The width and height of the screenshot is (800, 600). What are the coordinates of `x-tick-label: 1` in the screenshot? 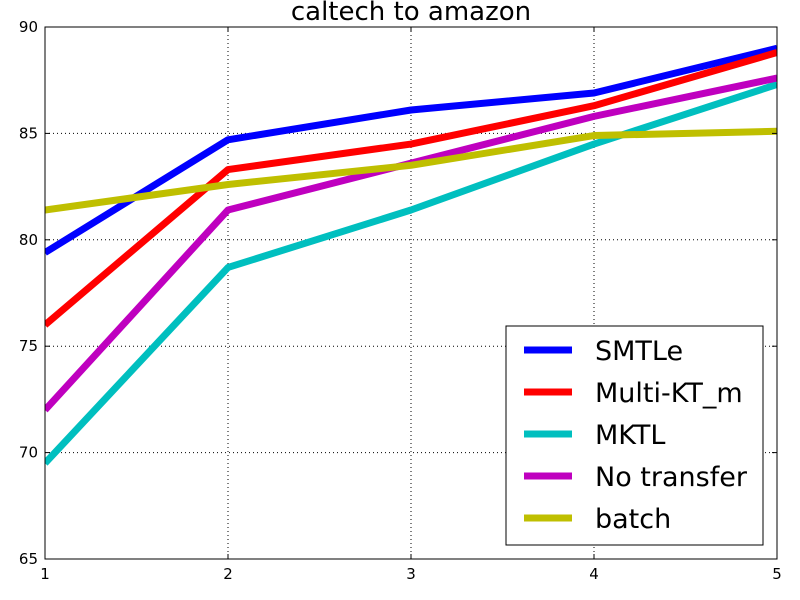 It's located at (45, 574).